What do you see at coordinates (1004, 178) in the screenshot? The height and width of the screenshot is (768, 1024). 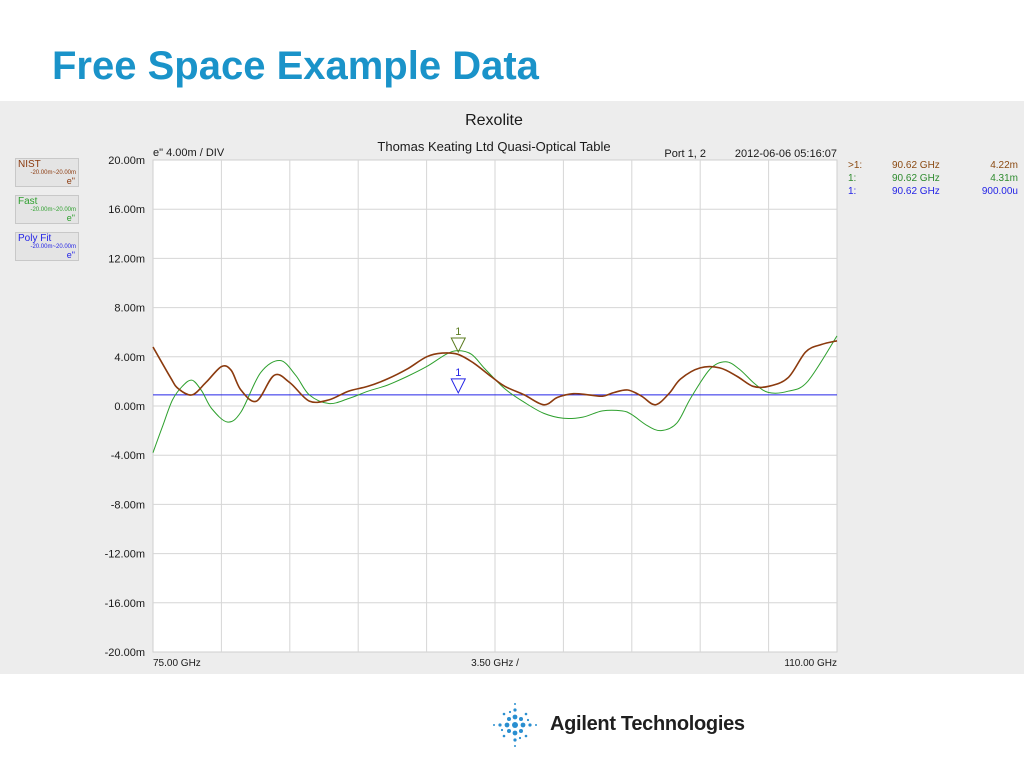 I see `marker-value: 4.31m` at bounding box center [1004, 178].